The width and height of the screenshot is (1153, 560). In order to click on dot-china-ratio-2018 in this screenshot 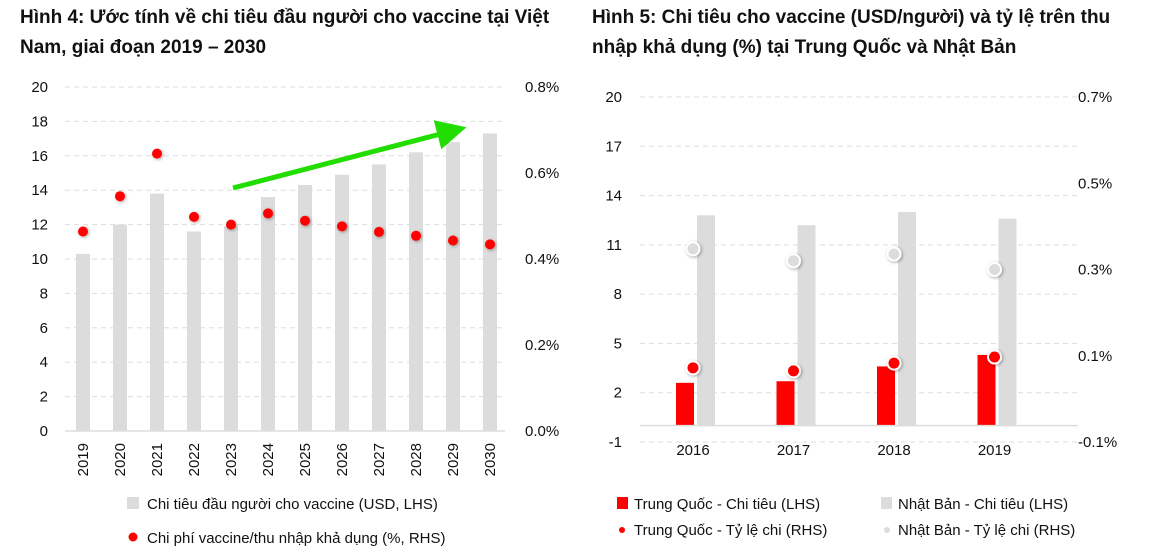, I will do `click(894, 363)`.